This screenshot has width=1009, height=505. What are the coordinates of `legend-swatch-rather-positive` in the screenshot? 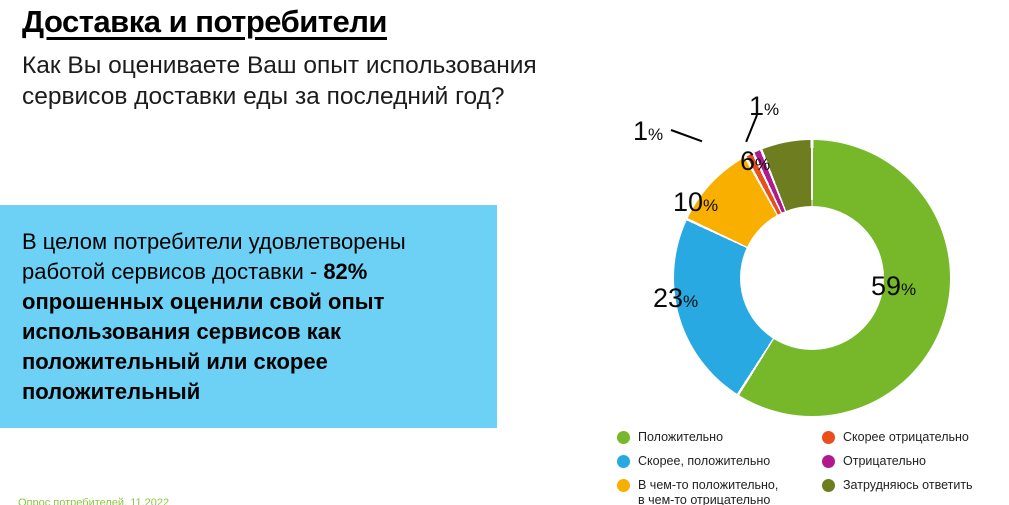 It's located at (623, 461).